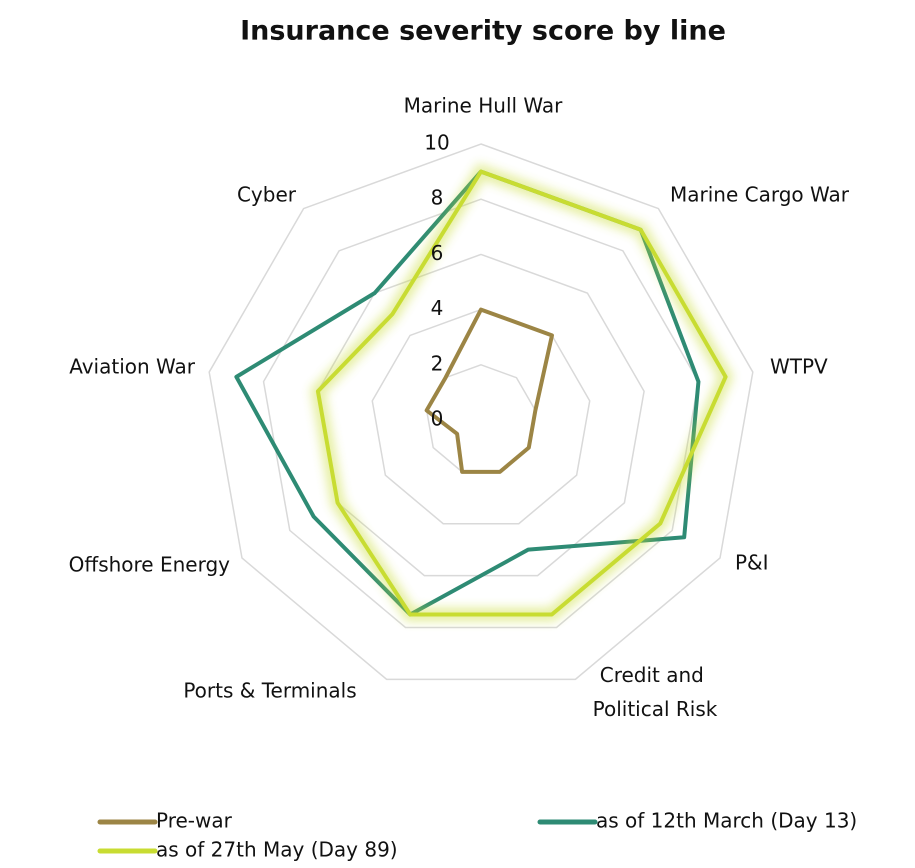  What do you see at coordinates (760, 195) in the screenshot?
I see `category-label: Marine Cargo War` at bounding box center [760, 195].